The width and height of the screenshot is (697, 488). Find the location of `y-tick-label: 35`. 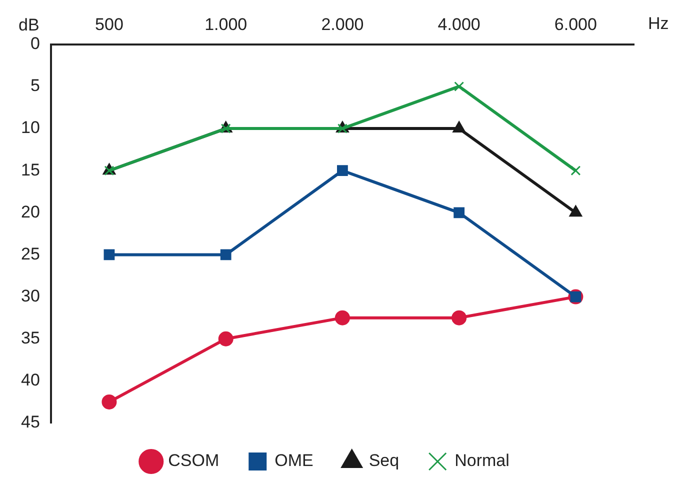

y-tick-label: 35 is located at coordinates (30, 338).